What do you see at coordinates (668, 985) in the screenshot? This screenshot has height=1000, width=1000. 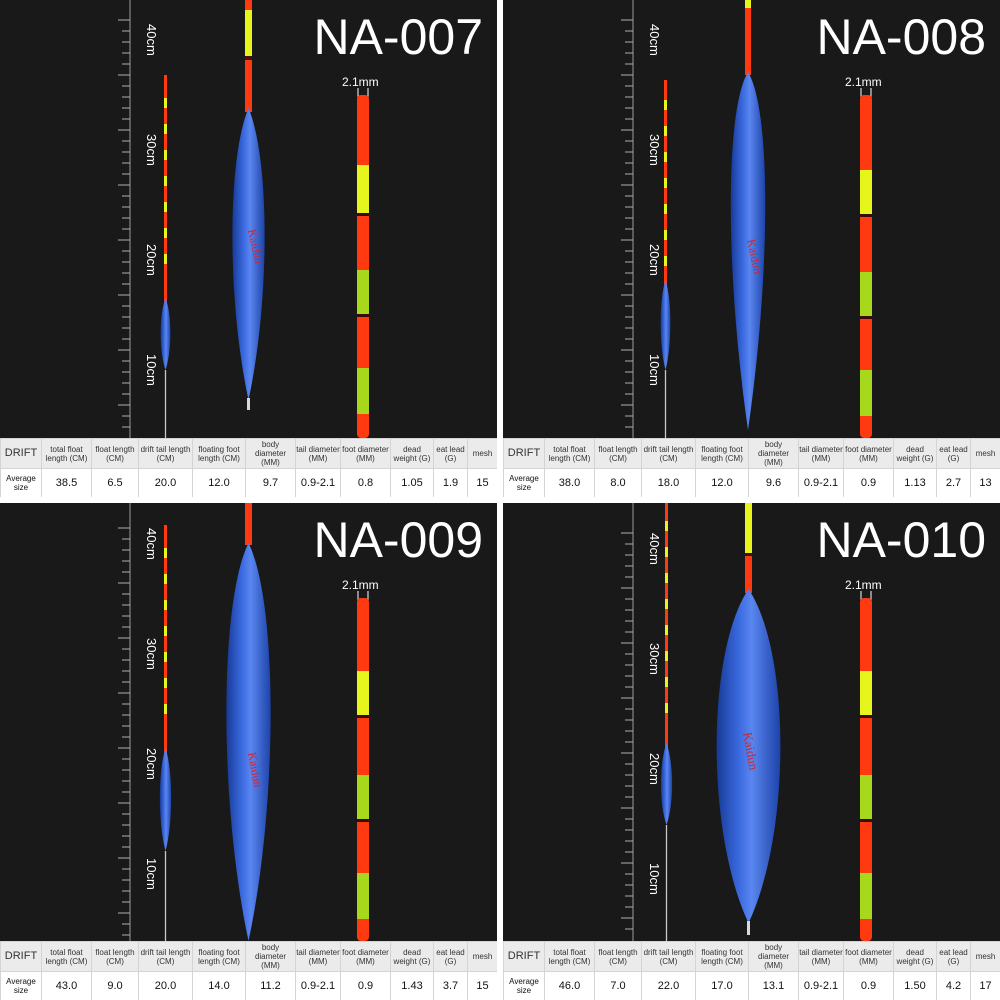 I see `value-drift-tail-length: 22.0` at bounding box center [668, 985].